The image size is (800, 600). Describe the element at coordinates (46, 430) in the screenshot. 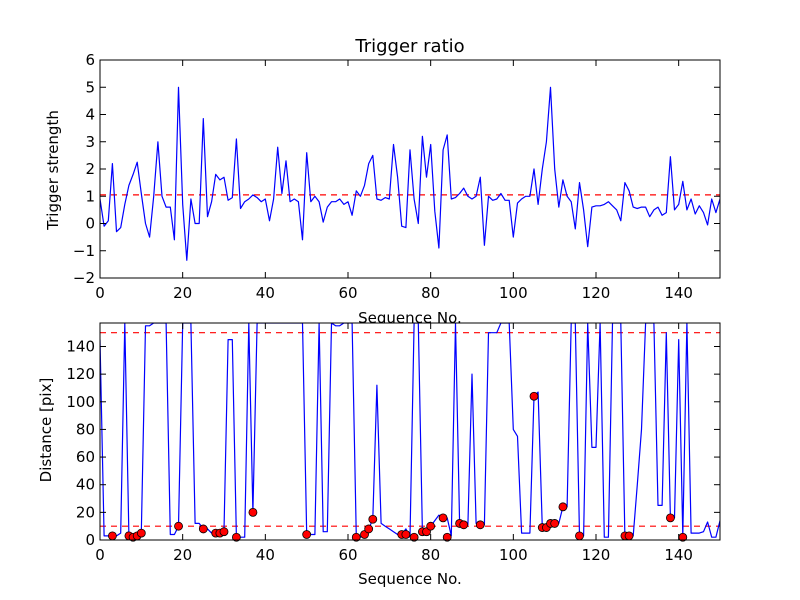

I see `y-axis-label: Distance [pix]` at that location.